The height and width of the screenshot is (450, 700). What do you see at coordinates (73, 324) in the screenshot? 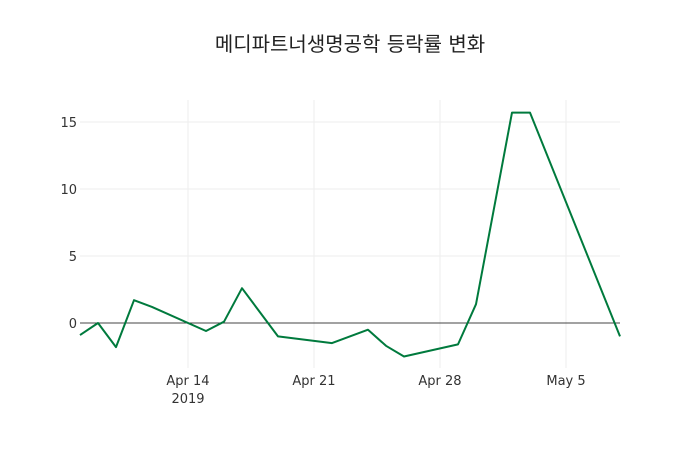
I see `y-tick-label: 0` at bounding box center [73, 324].